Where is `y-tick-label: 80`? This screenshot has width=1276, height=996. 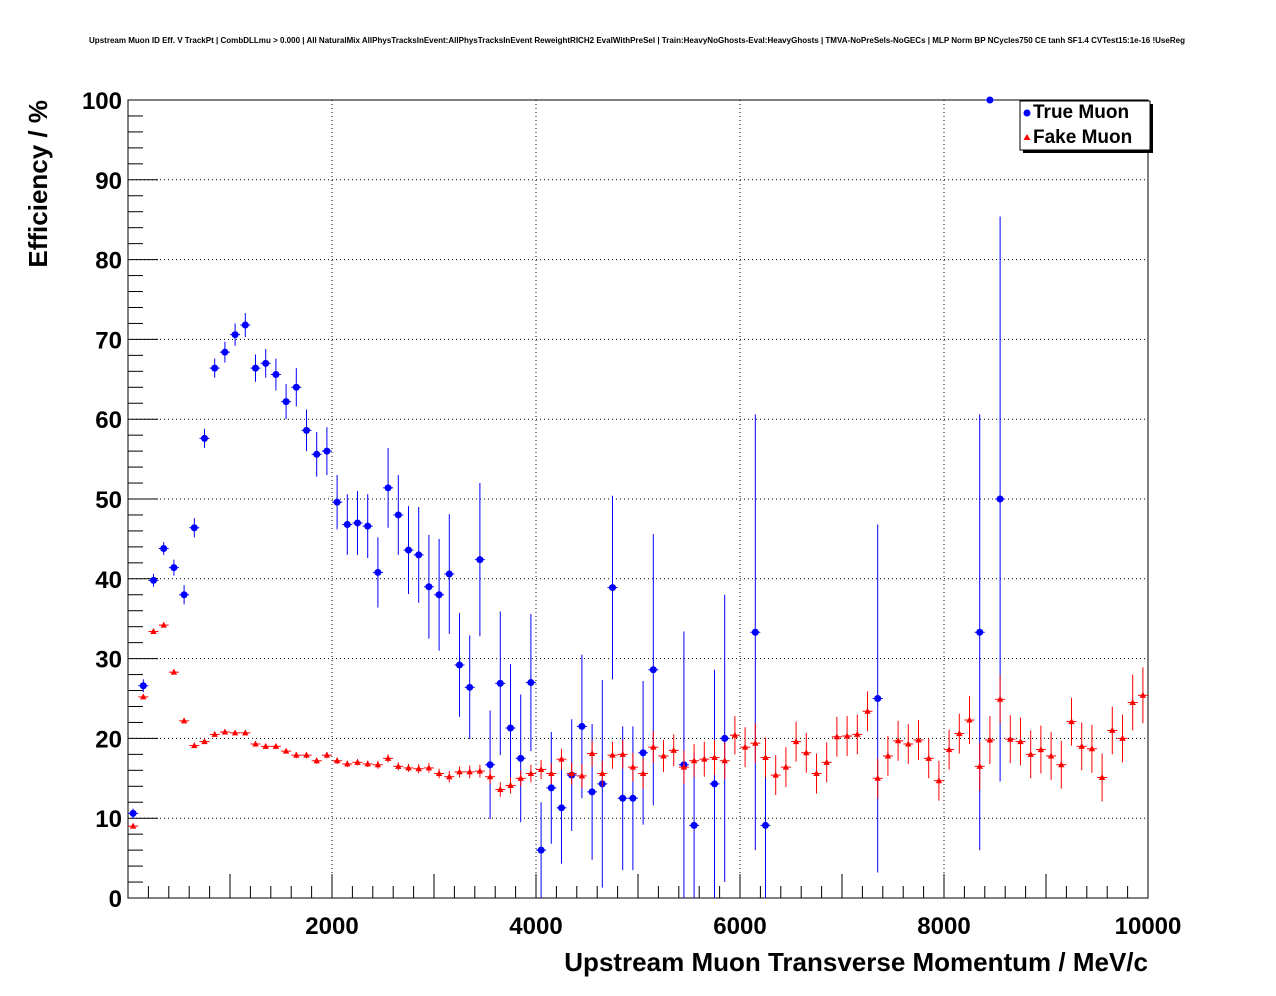 y-tick-label: 80 is located at coordinates (108, 261).